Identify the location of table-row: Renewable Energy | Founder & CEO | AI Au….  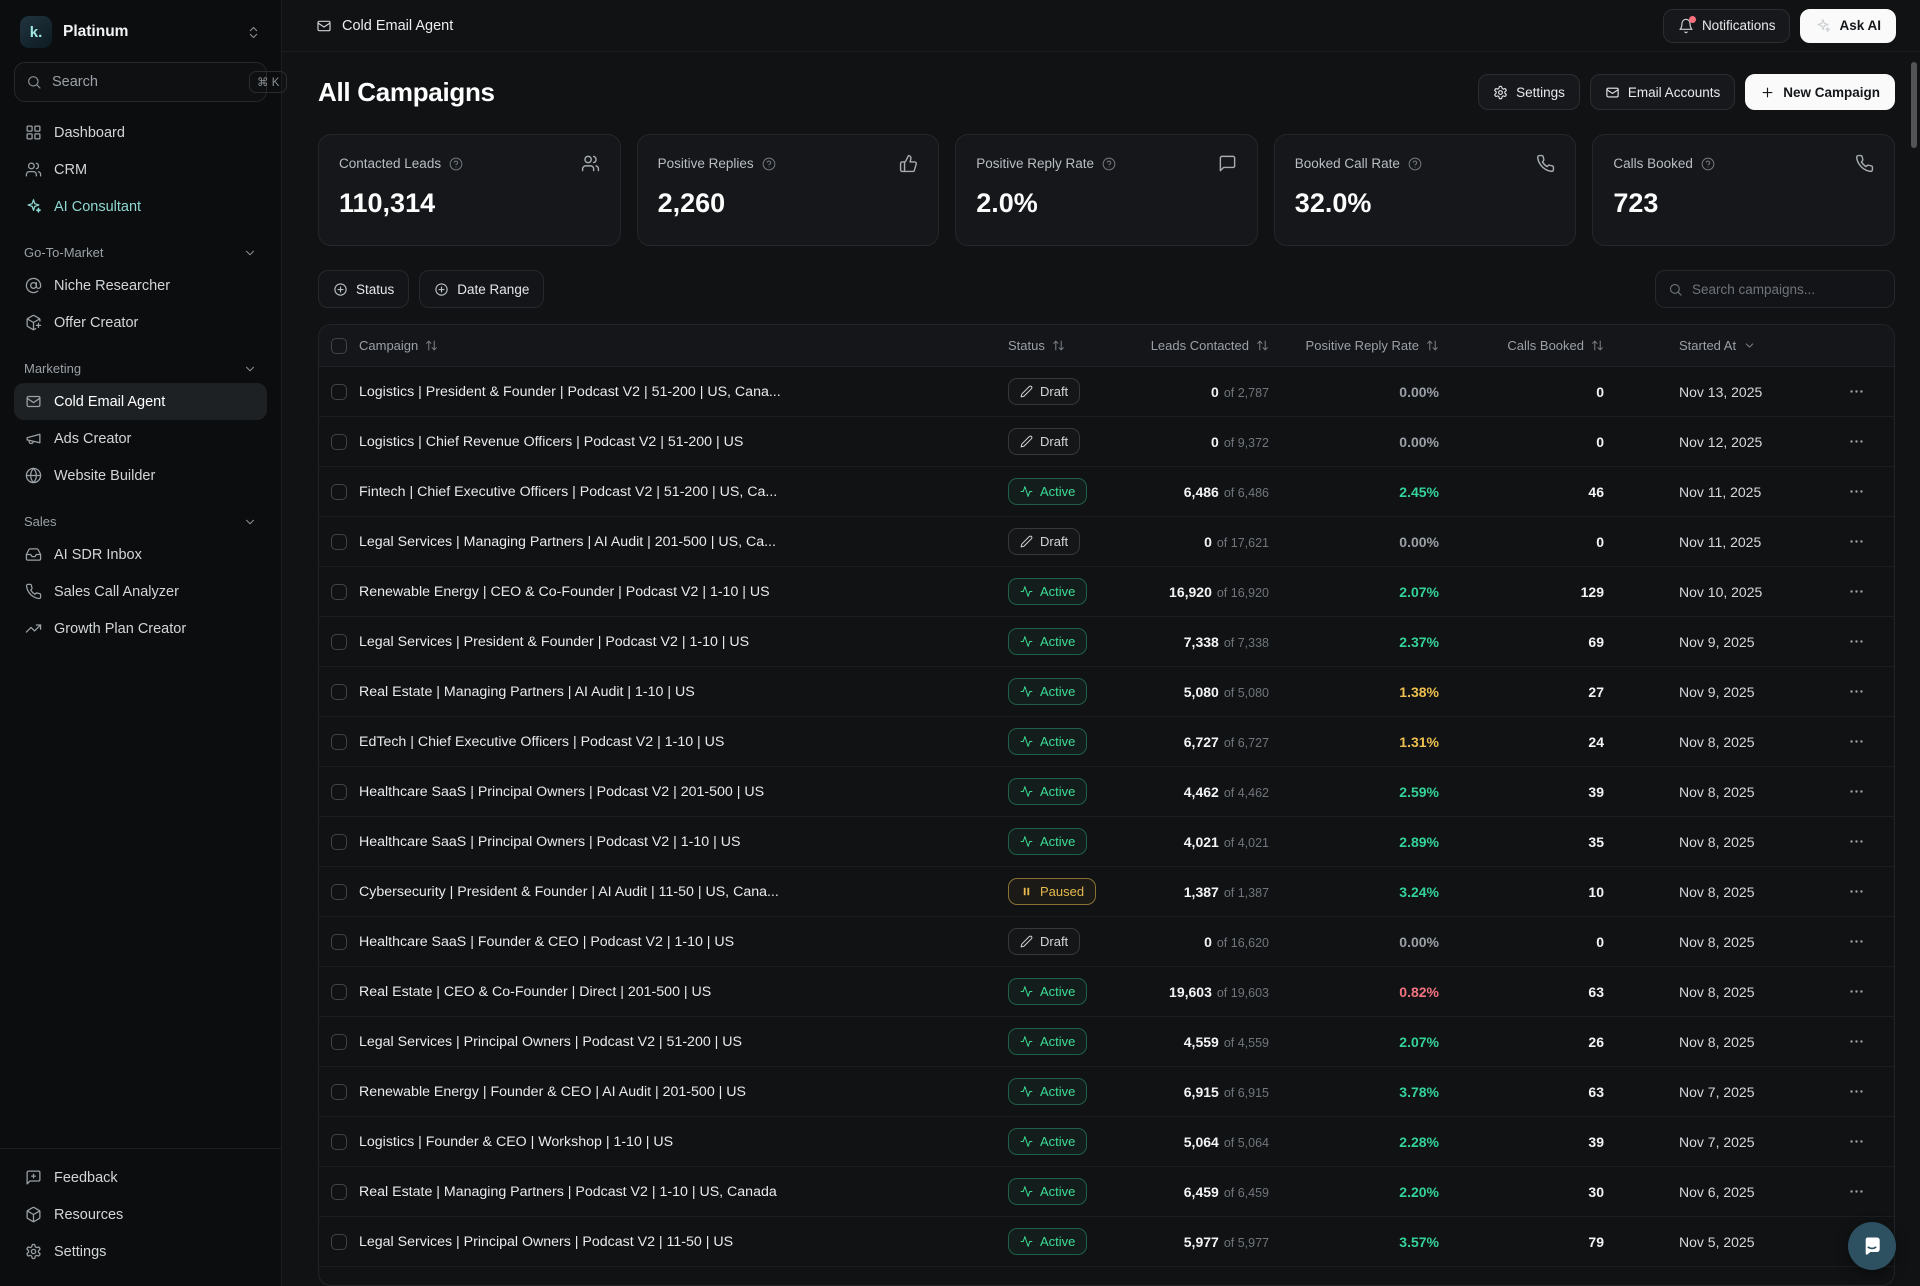
(1106, 1092).